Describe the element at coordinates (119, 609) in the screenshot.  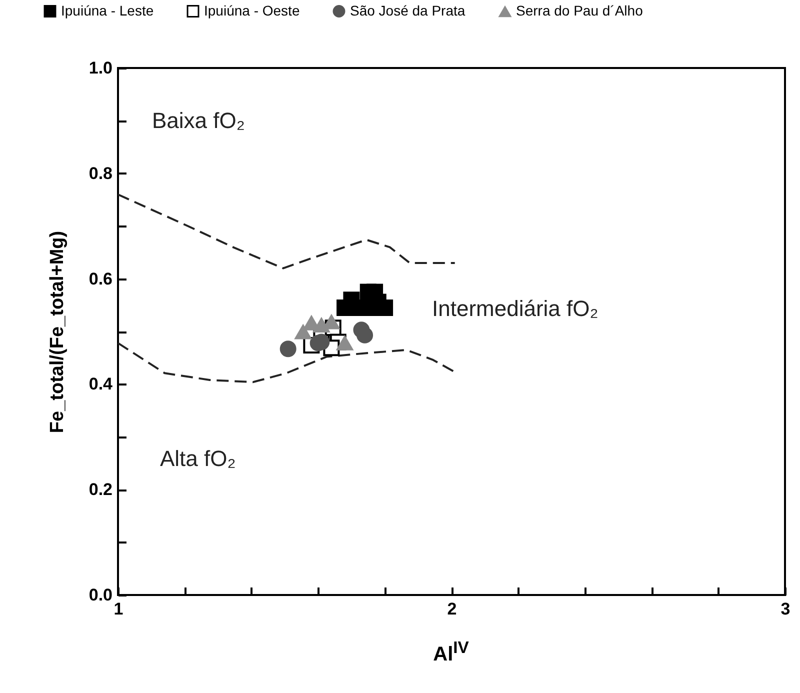
I see `x-tick-label: 1` at that location.